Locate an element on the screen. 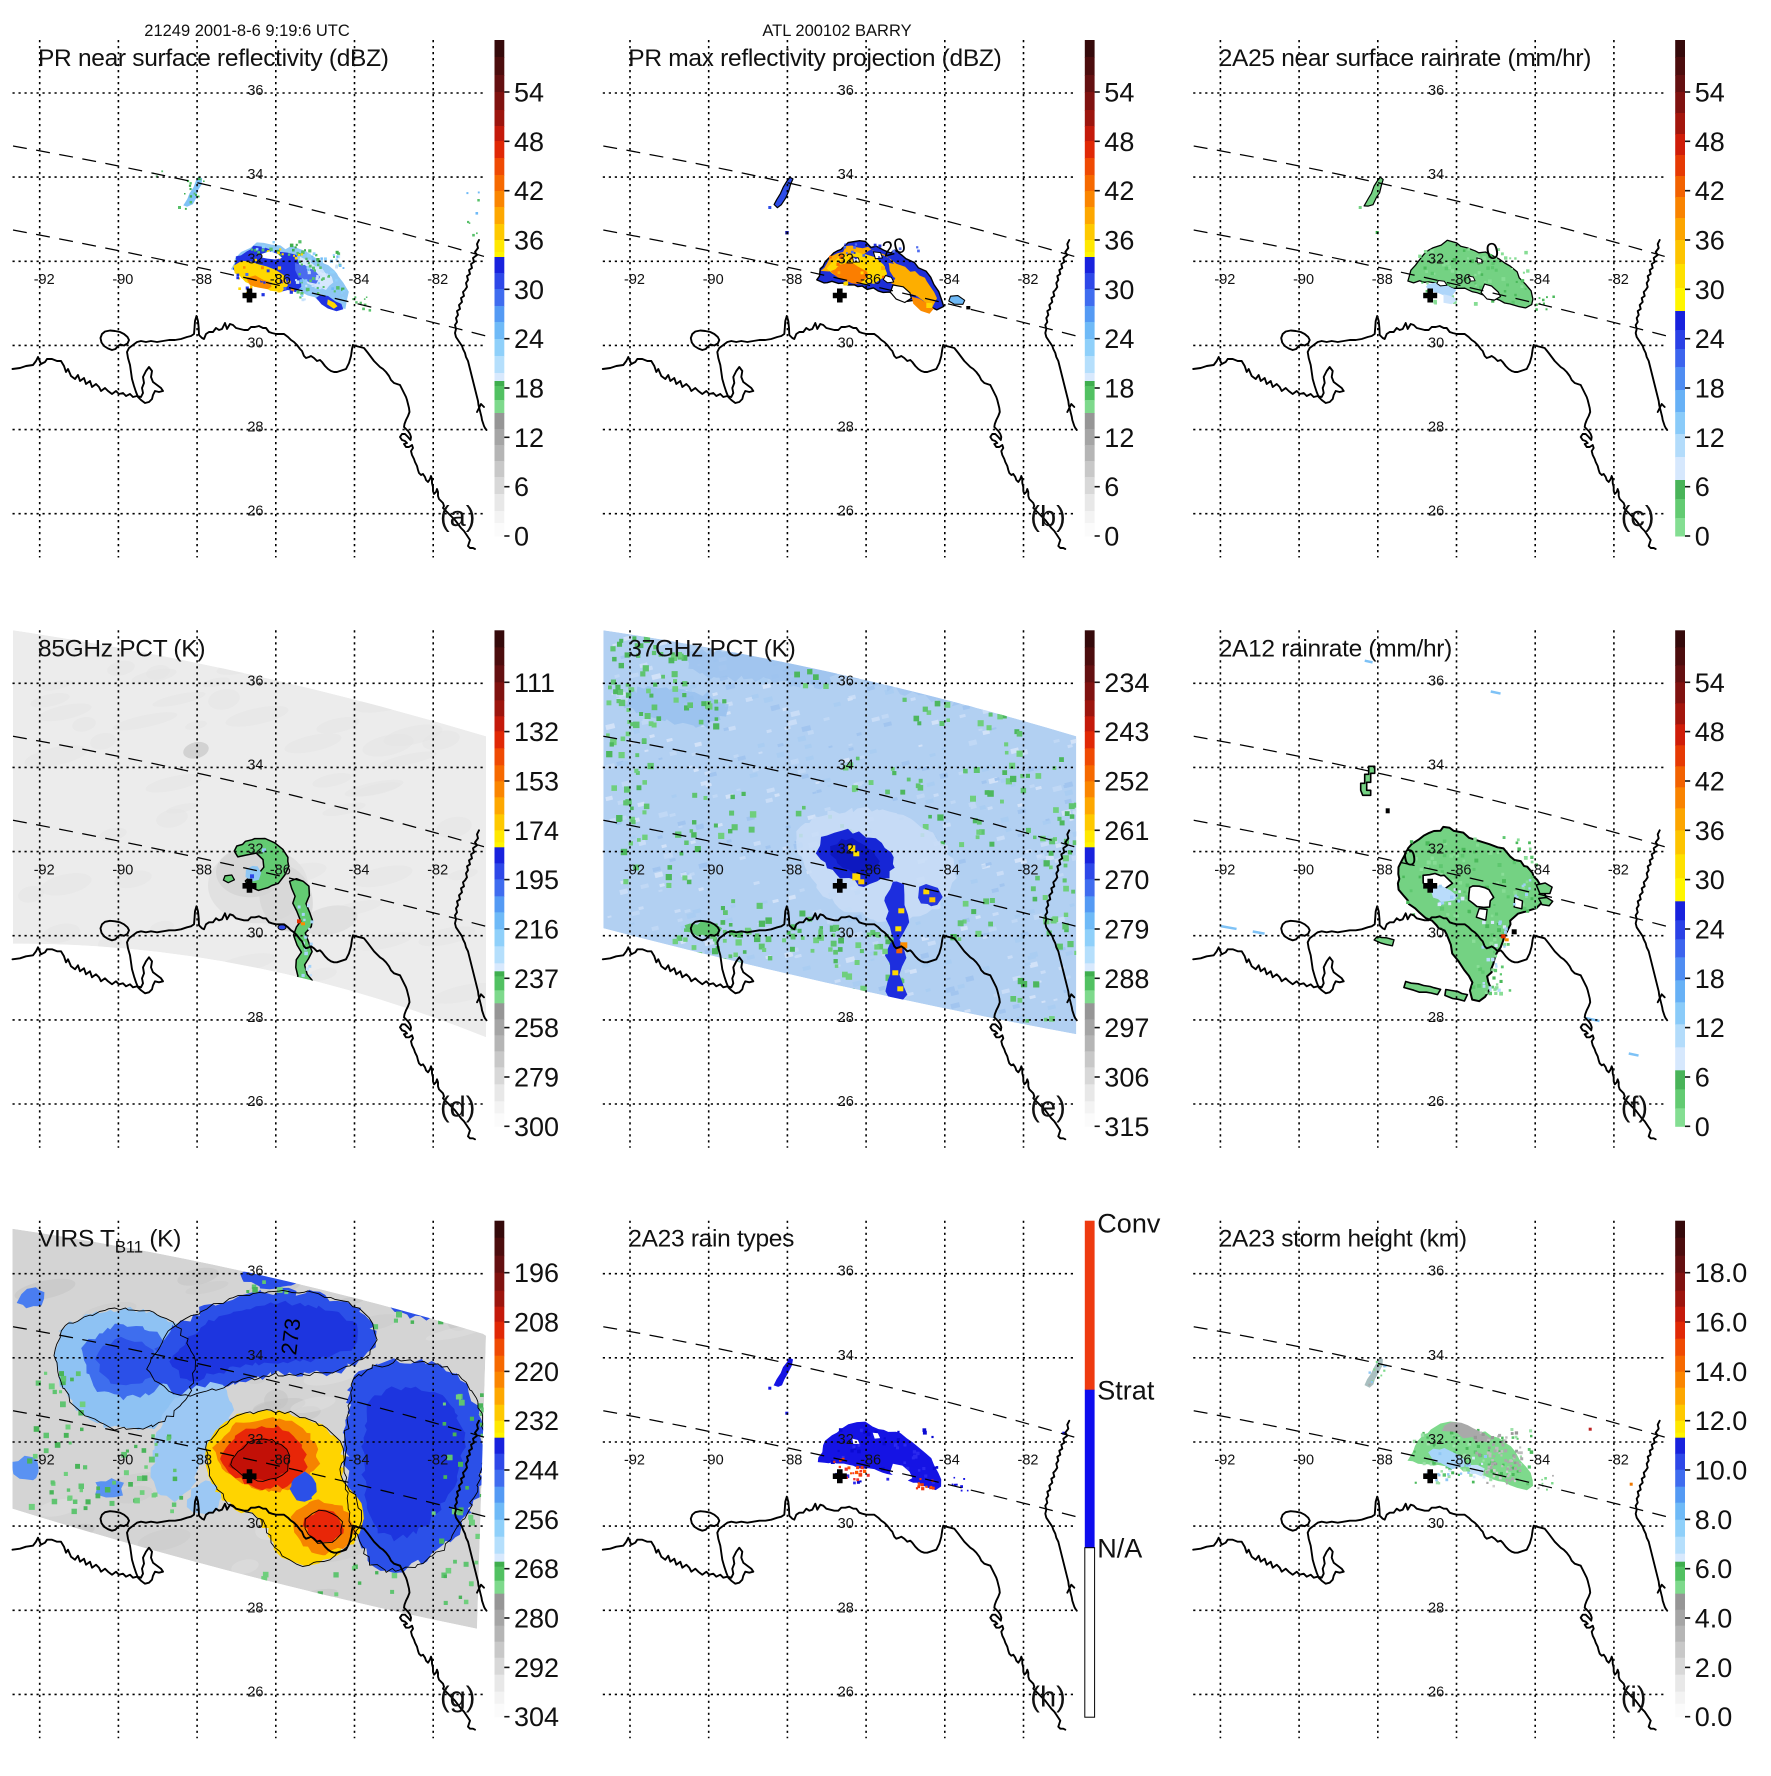 This screenshot has width=1771, height=1776. svg-text: (f) is located at coordinates (1634, 1107).